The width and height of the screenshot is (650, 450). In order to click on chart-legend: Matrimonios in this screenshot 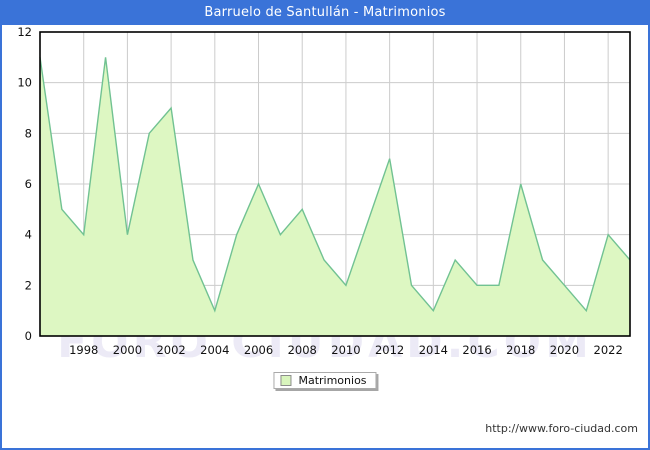, I will do `click(325, 380)`.